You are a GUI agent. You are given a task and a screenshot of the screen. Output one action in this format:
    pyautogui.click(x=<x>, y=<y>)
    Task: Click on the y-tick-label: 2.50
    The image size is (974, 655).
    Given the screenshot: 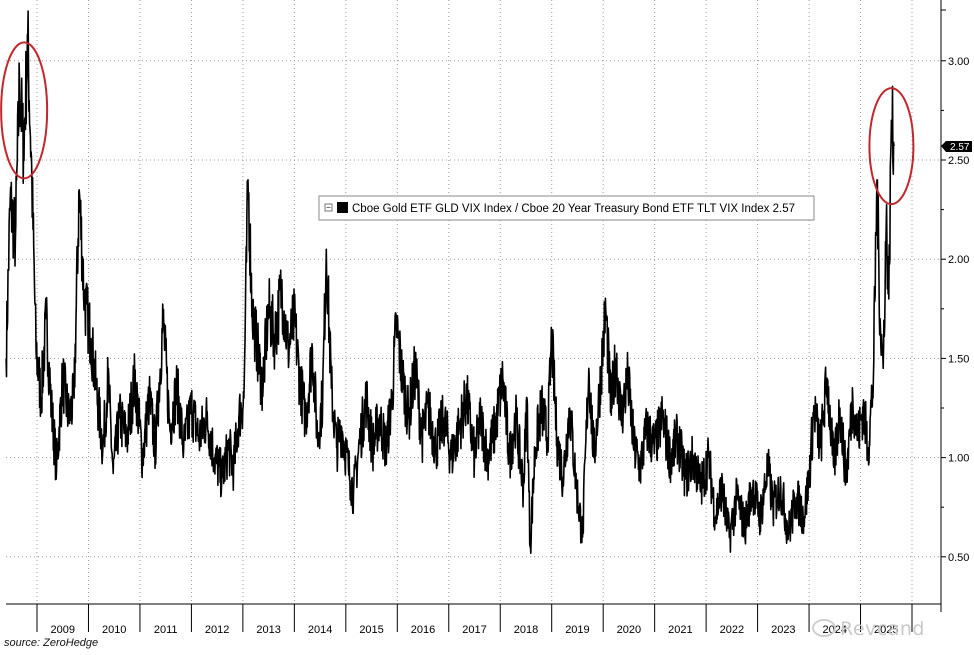 What is the action you would take?
    pyautogui.click(x=958, y=161)
    